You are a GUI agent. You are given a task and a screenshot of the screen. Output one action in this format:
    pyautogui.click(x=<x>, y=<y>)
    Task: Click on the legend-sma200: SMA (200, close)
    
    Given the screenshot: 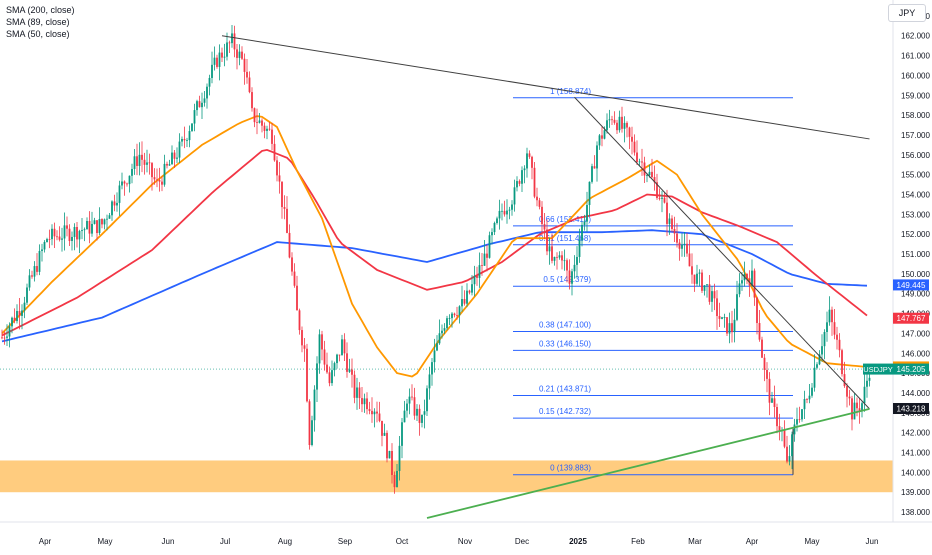 What is the action you would take?
    pyautogui.click(x=40, y=10)
    